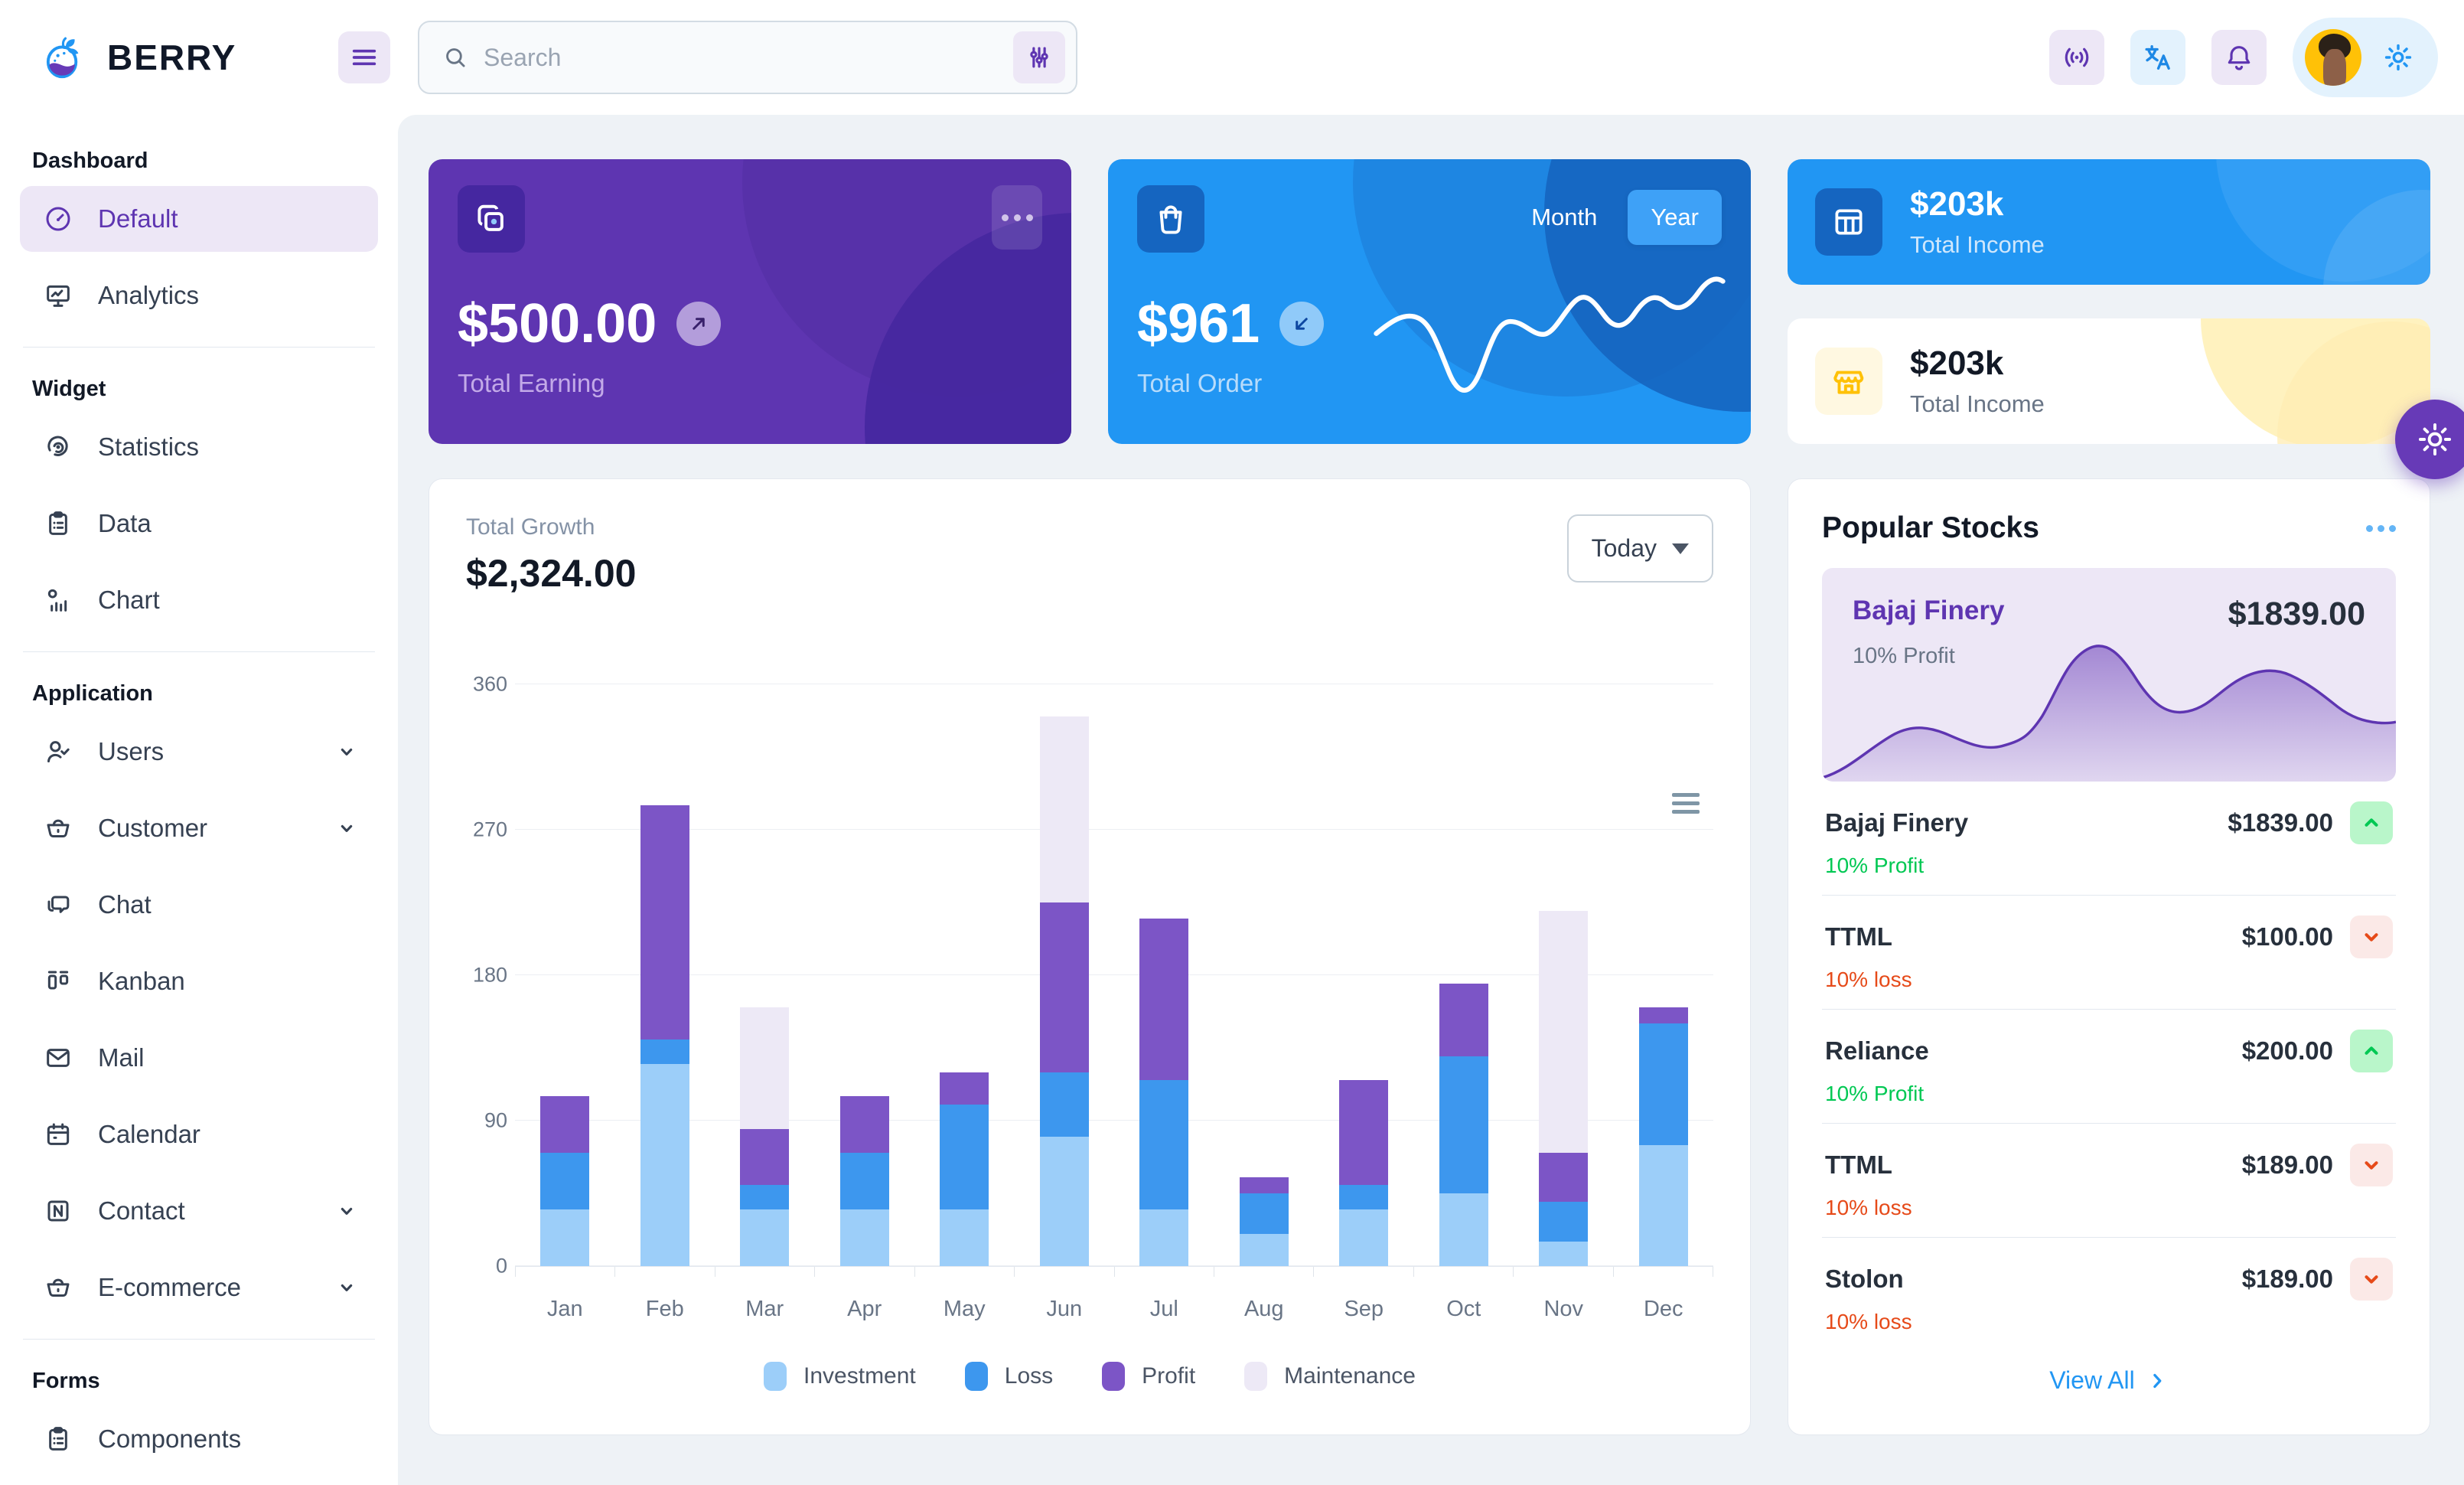 Image resolution: width=2464 pixels, height=1485 pixels. I want to click on sidebar-item-customer: Customer, so click(199, 828).